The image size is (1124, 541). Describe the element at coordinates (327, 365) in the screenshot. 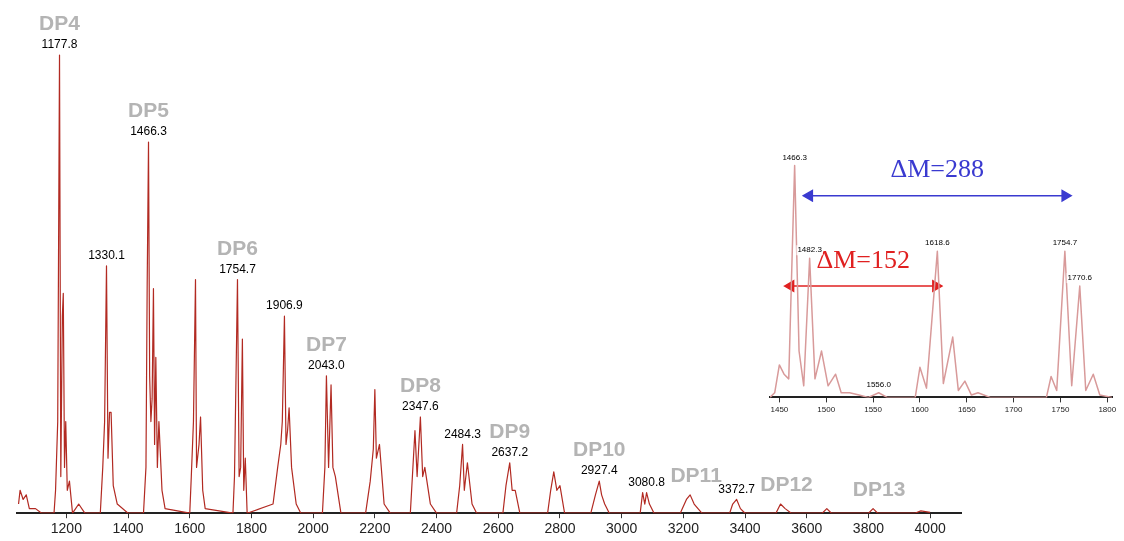

I see `annotation: 2043.0` at that location.